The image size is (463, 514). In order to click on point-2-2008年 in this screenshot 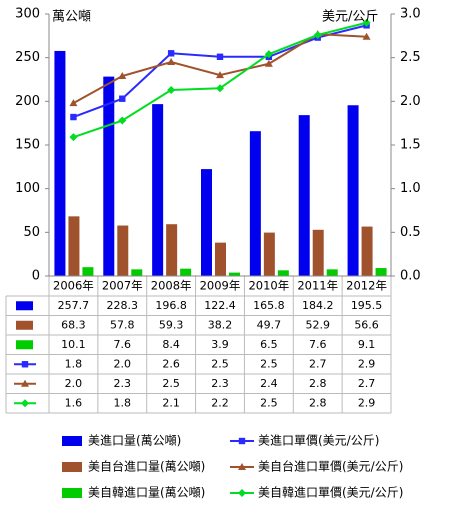, I will do `click(171, 62)`.